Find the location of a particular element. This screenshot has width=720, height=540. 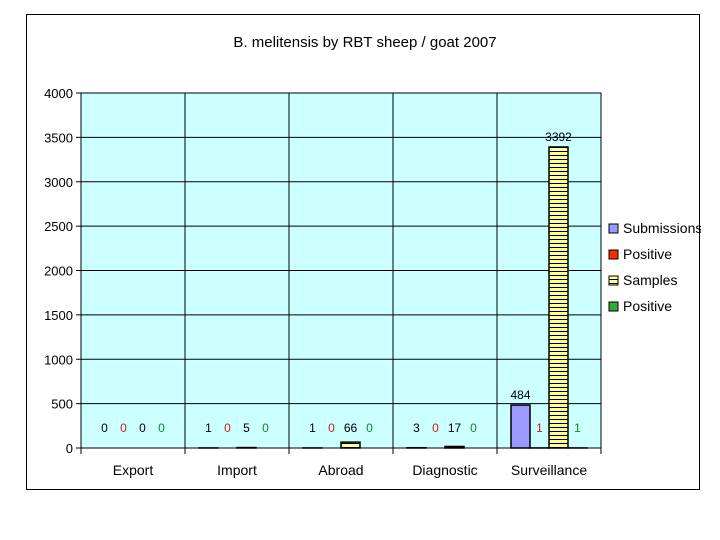

data-label: 3392 is located at coordinates (558, 137).